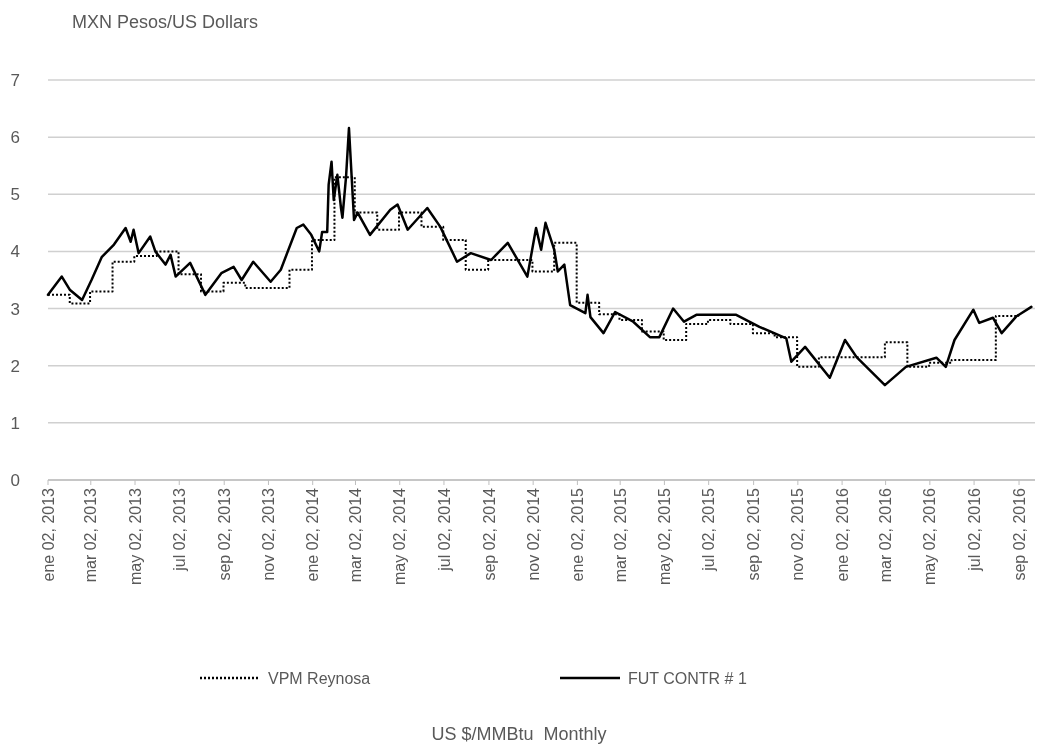  Describe the element at coordinates (135, 536) in the screenshot. I see `x-tick-label: may 02, 2013` at that location.